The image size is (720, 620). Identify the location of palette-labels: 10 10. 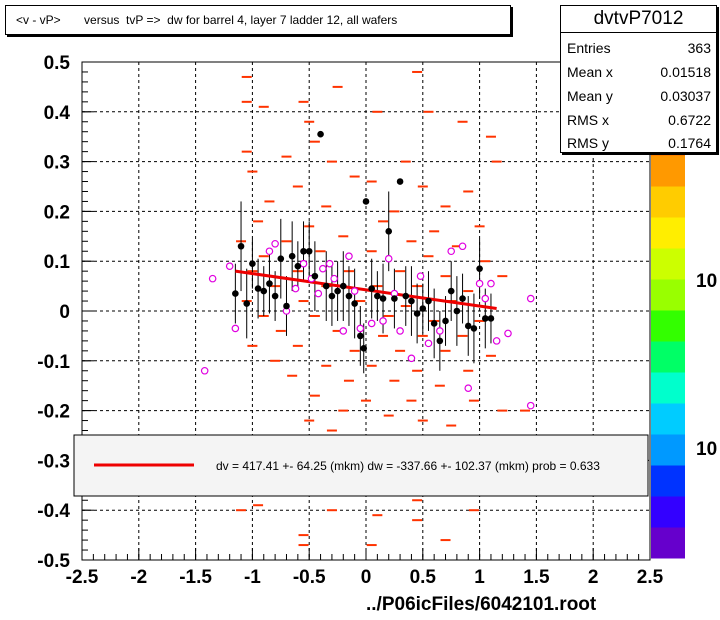
(706, 365).